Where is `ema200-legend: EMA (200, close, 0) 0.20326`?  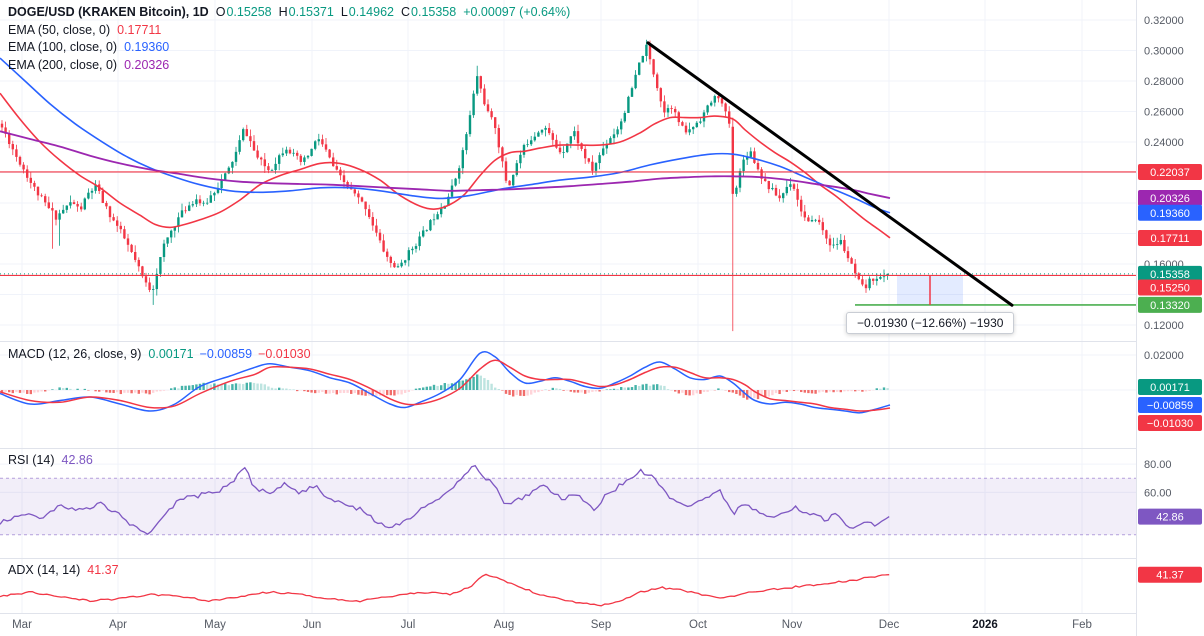
ema200-legend: EMA (200, close, 0) 0.20326 is located at coordinates (289, 66).